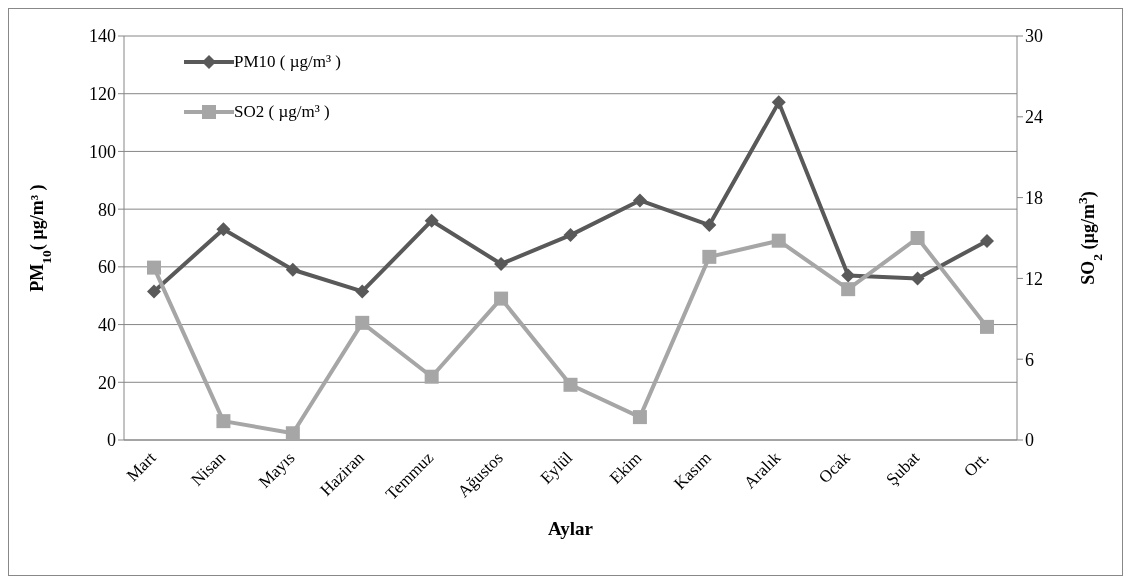 The height and width of the screenshot is (584, 1131). I want to click on y-tick-label: 0, so click(111, 440).